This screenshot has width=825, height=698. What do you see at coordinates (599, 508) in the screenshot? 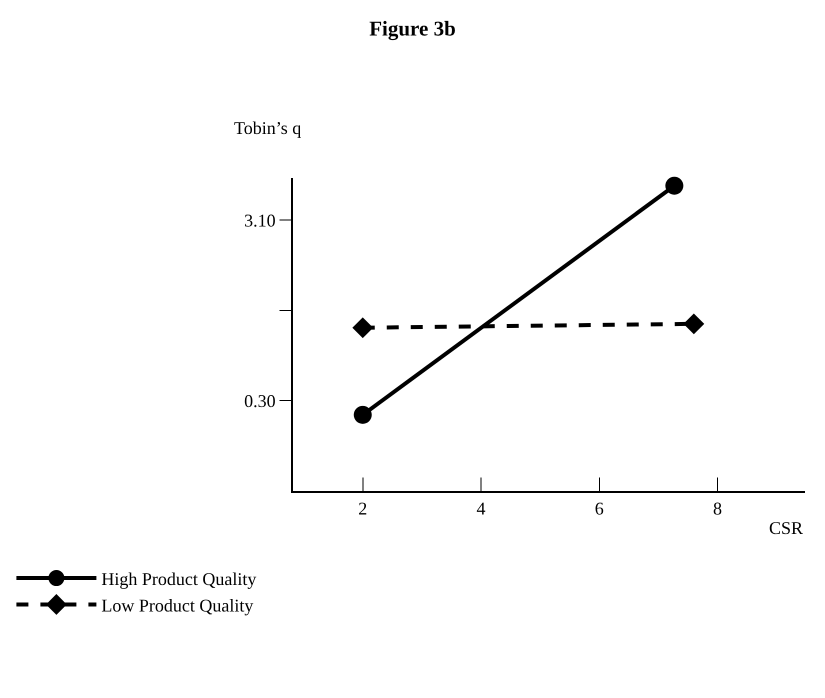
I see `x-tick-label: 6` at bounding box center [599, 508].